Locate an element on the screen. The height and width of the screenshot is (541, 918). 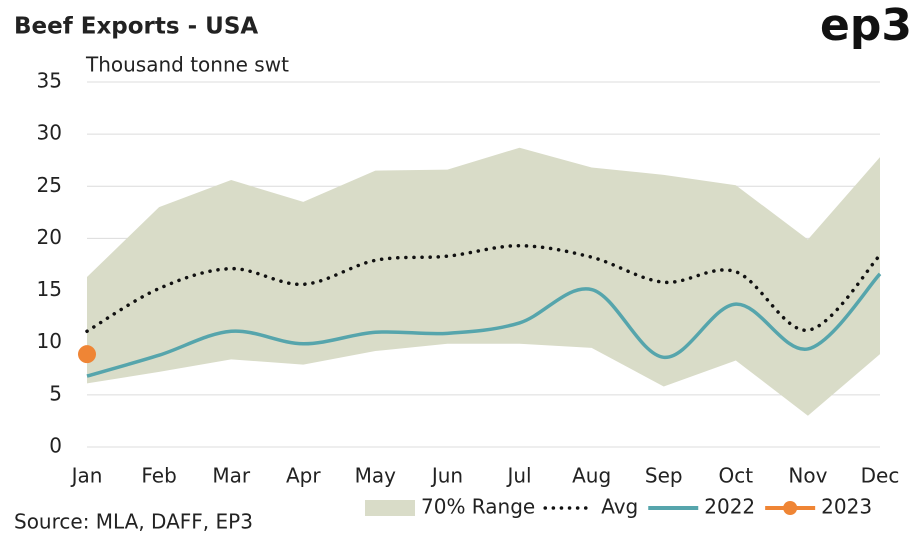
point is located at coordinates (87, 354).